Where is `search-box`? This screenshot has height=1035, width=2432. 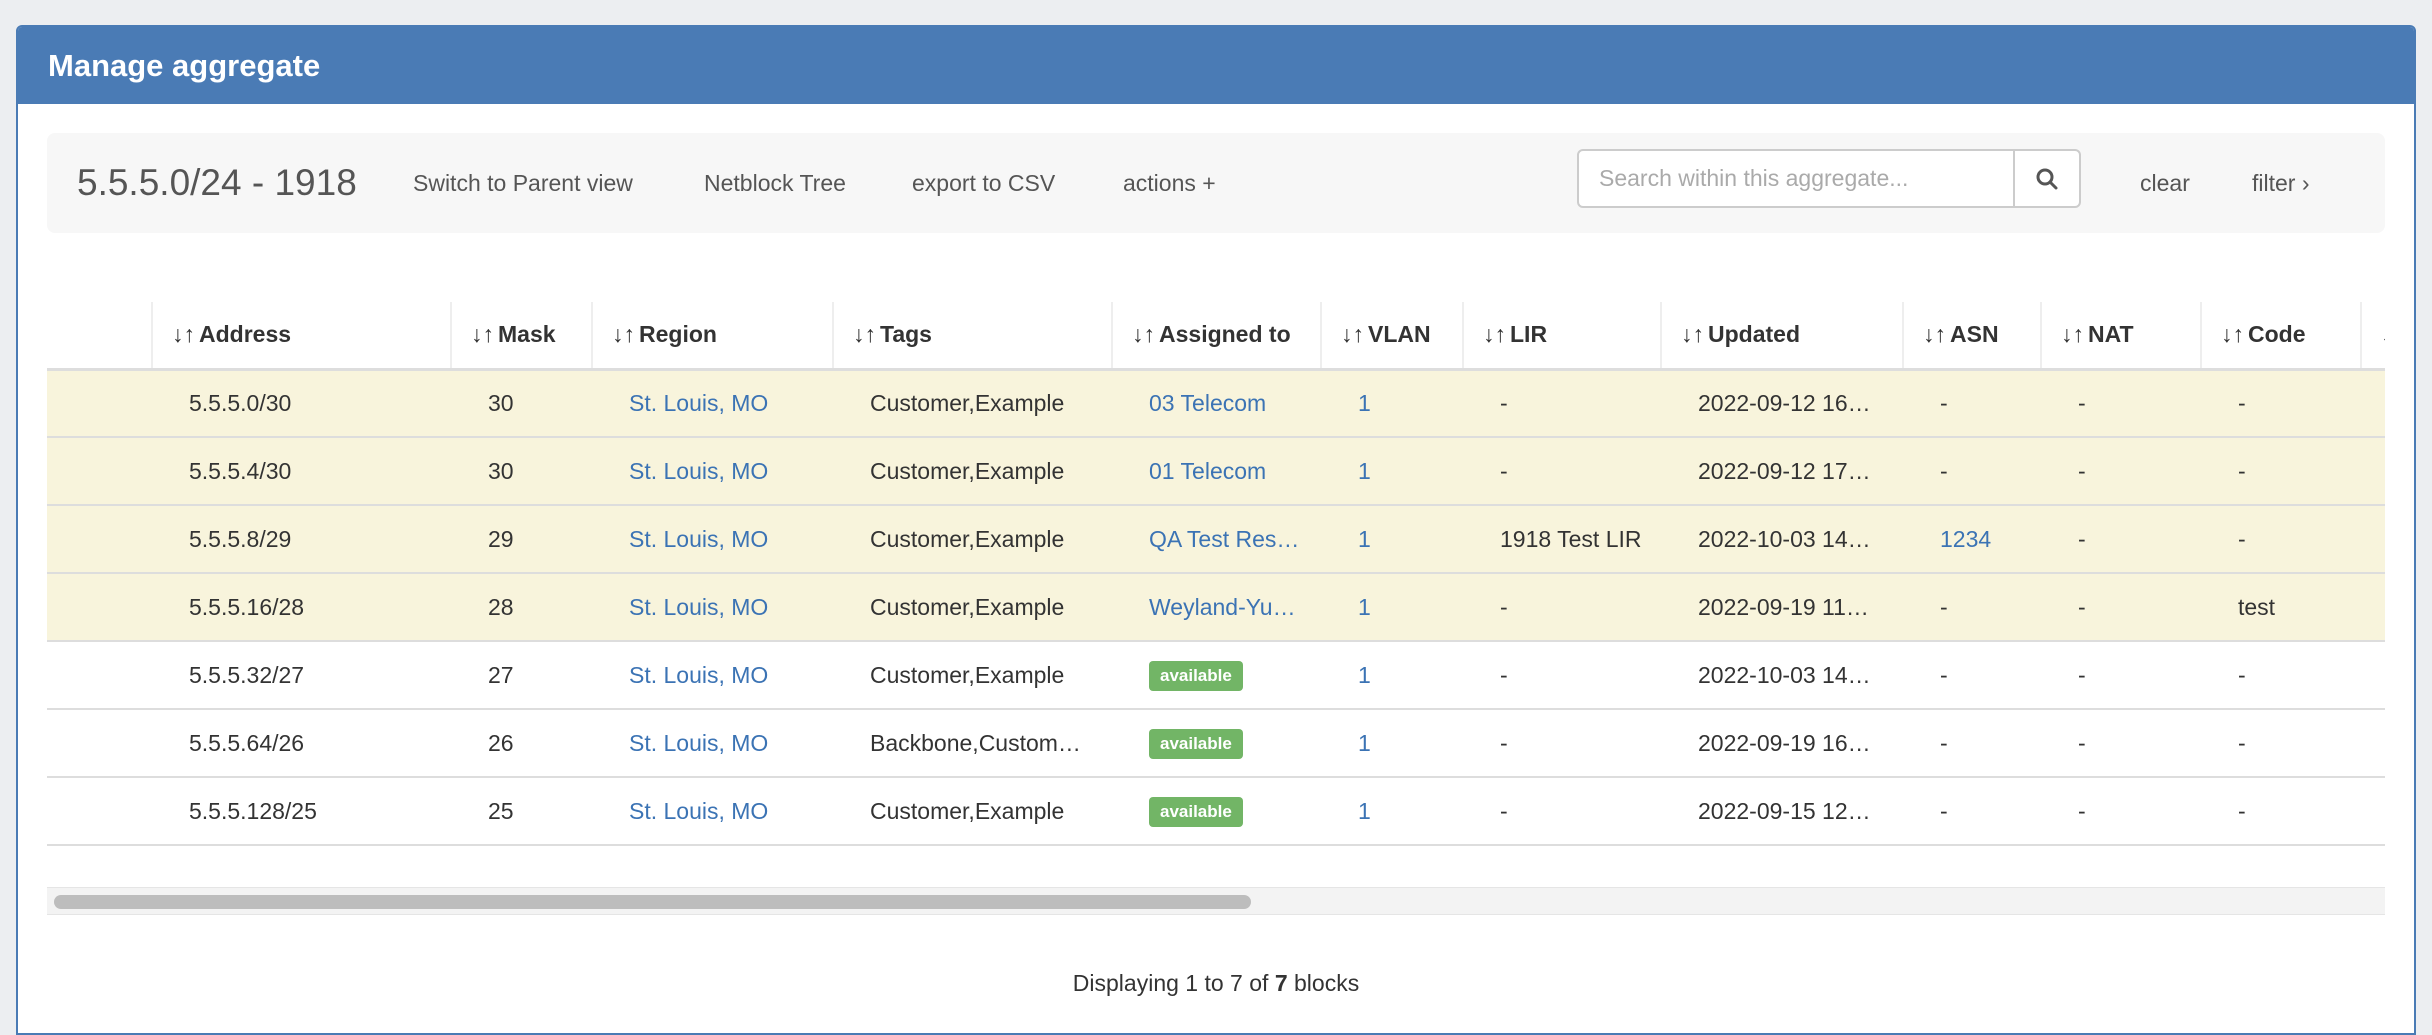
search-box is located at coordinates (1829, 178).